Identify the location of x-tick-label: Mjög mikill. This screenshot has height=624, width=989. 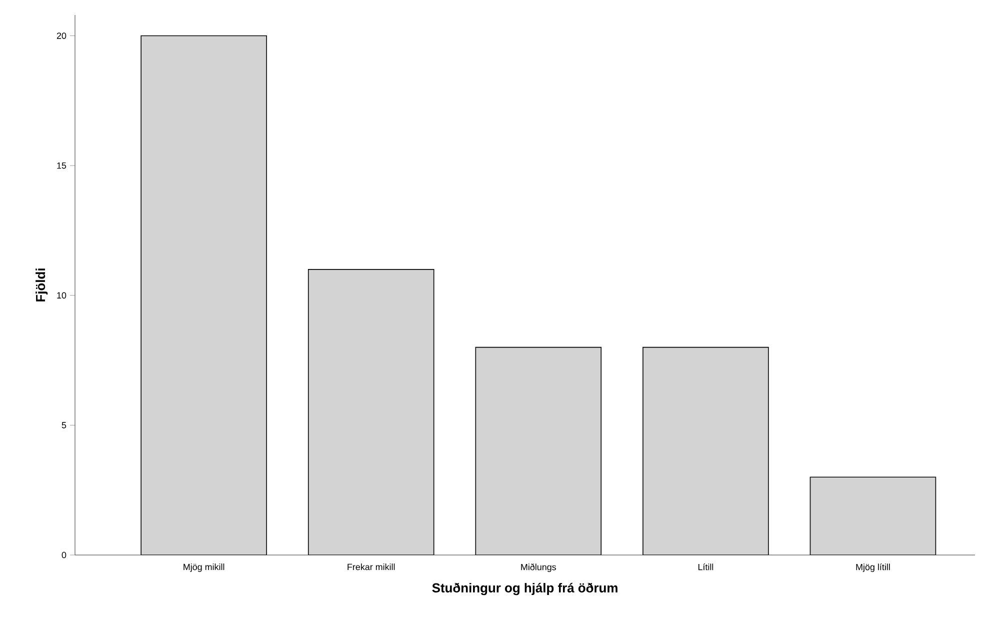
(204, 568).